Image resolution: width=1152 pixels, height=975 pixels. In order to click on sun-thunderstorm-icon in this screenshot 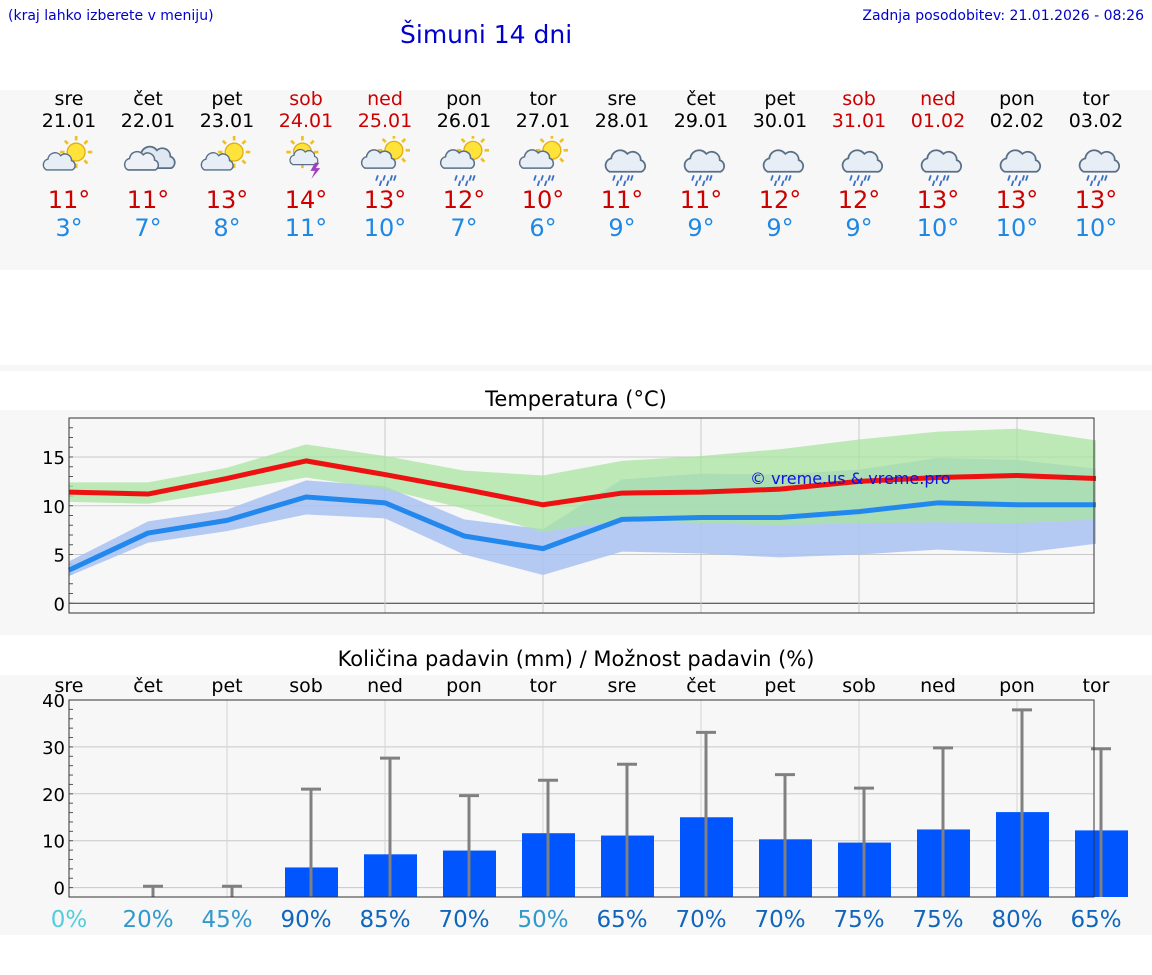, I will do `click(303, 157)`.